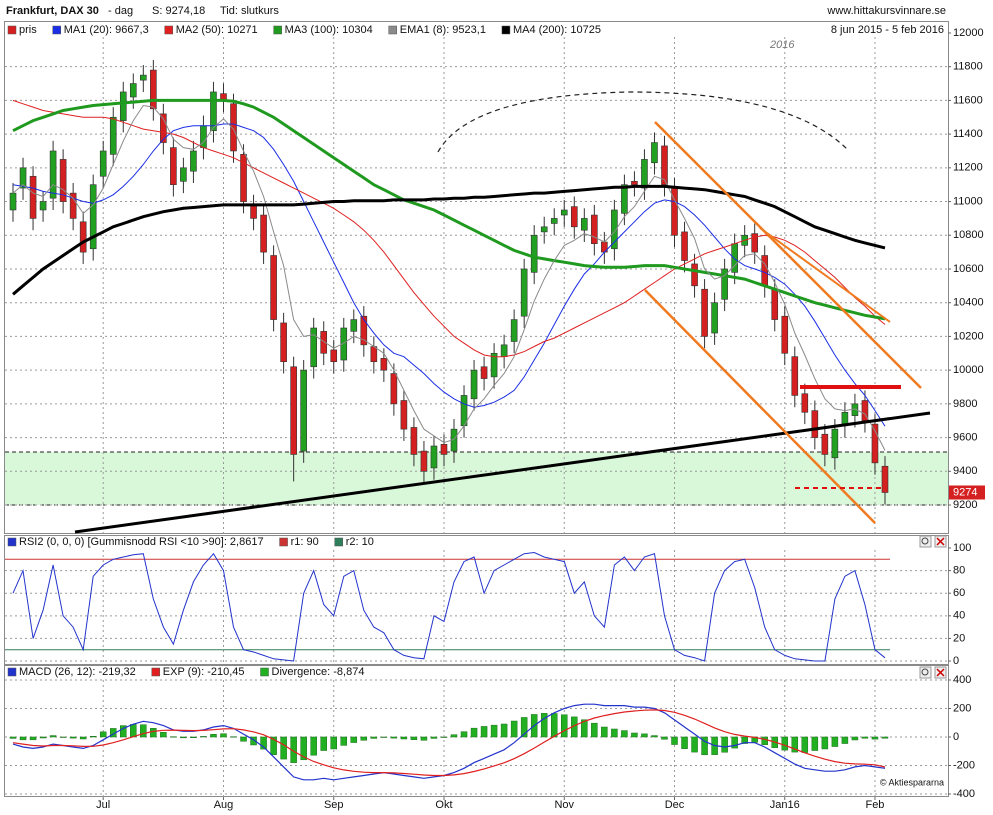 Image resolution: width=993 pixels, height=815 pixels. I want to click on panel-buttons, so click(933, 607).